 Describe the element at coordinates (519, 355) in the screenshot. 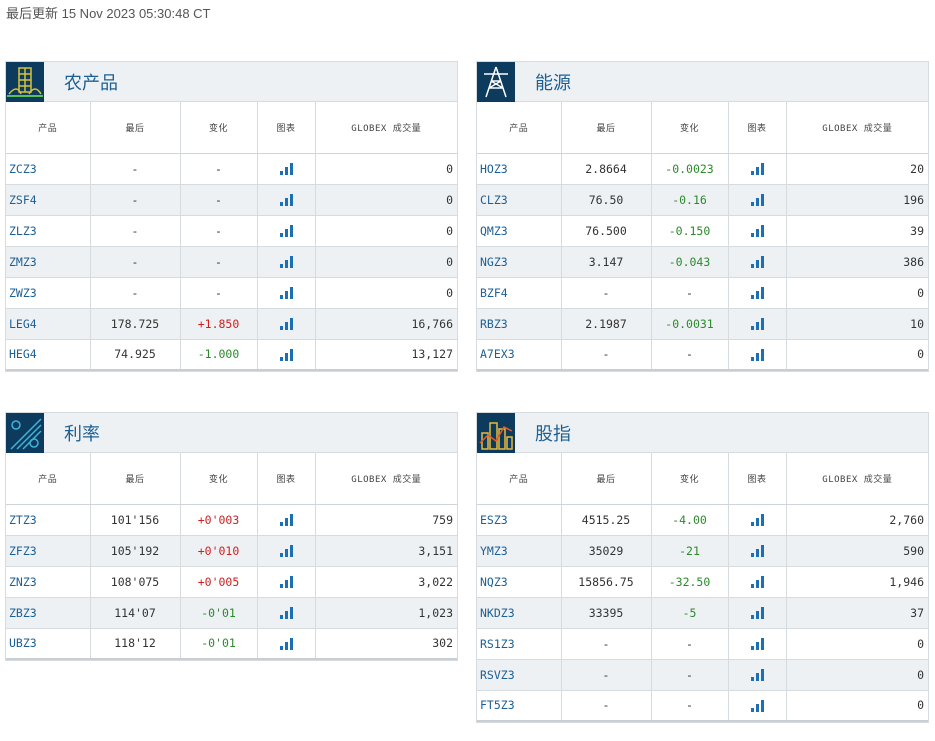

I see `product-link: A7EX3` at that location.